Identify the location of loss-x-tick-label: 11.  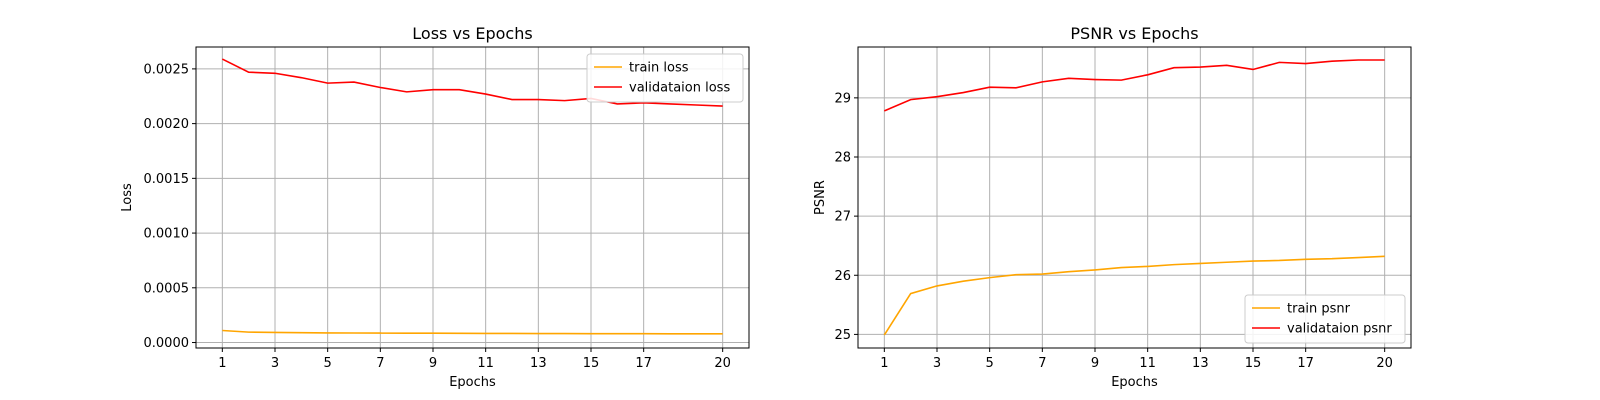
(485, 363).